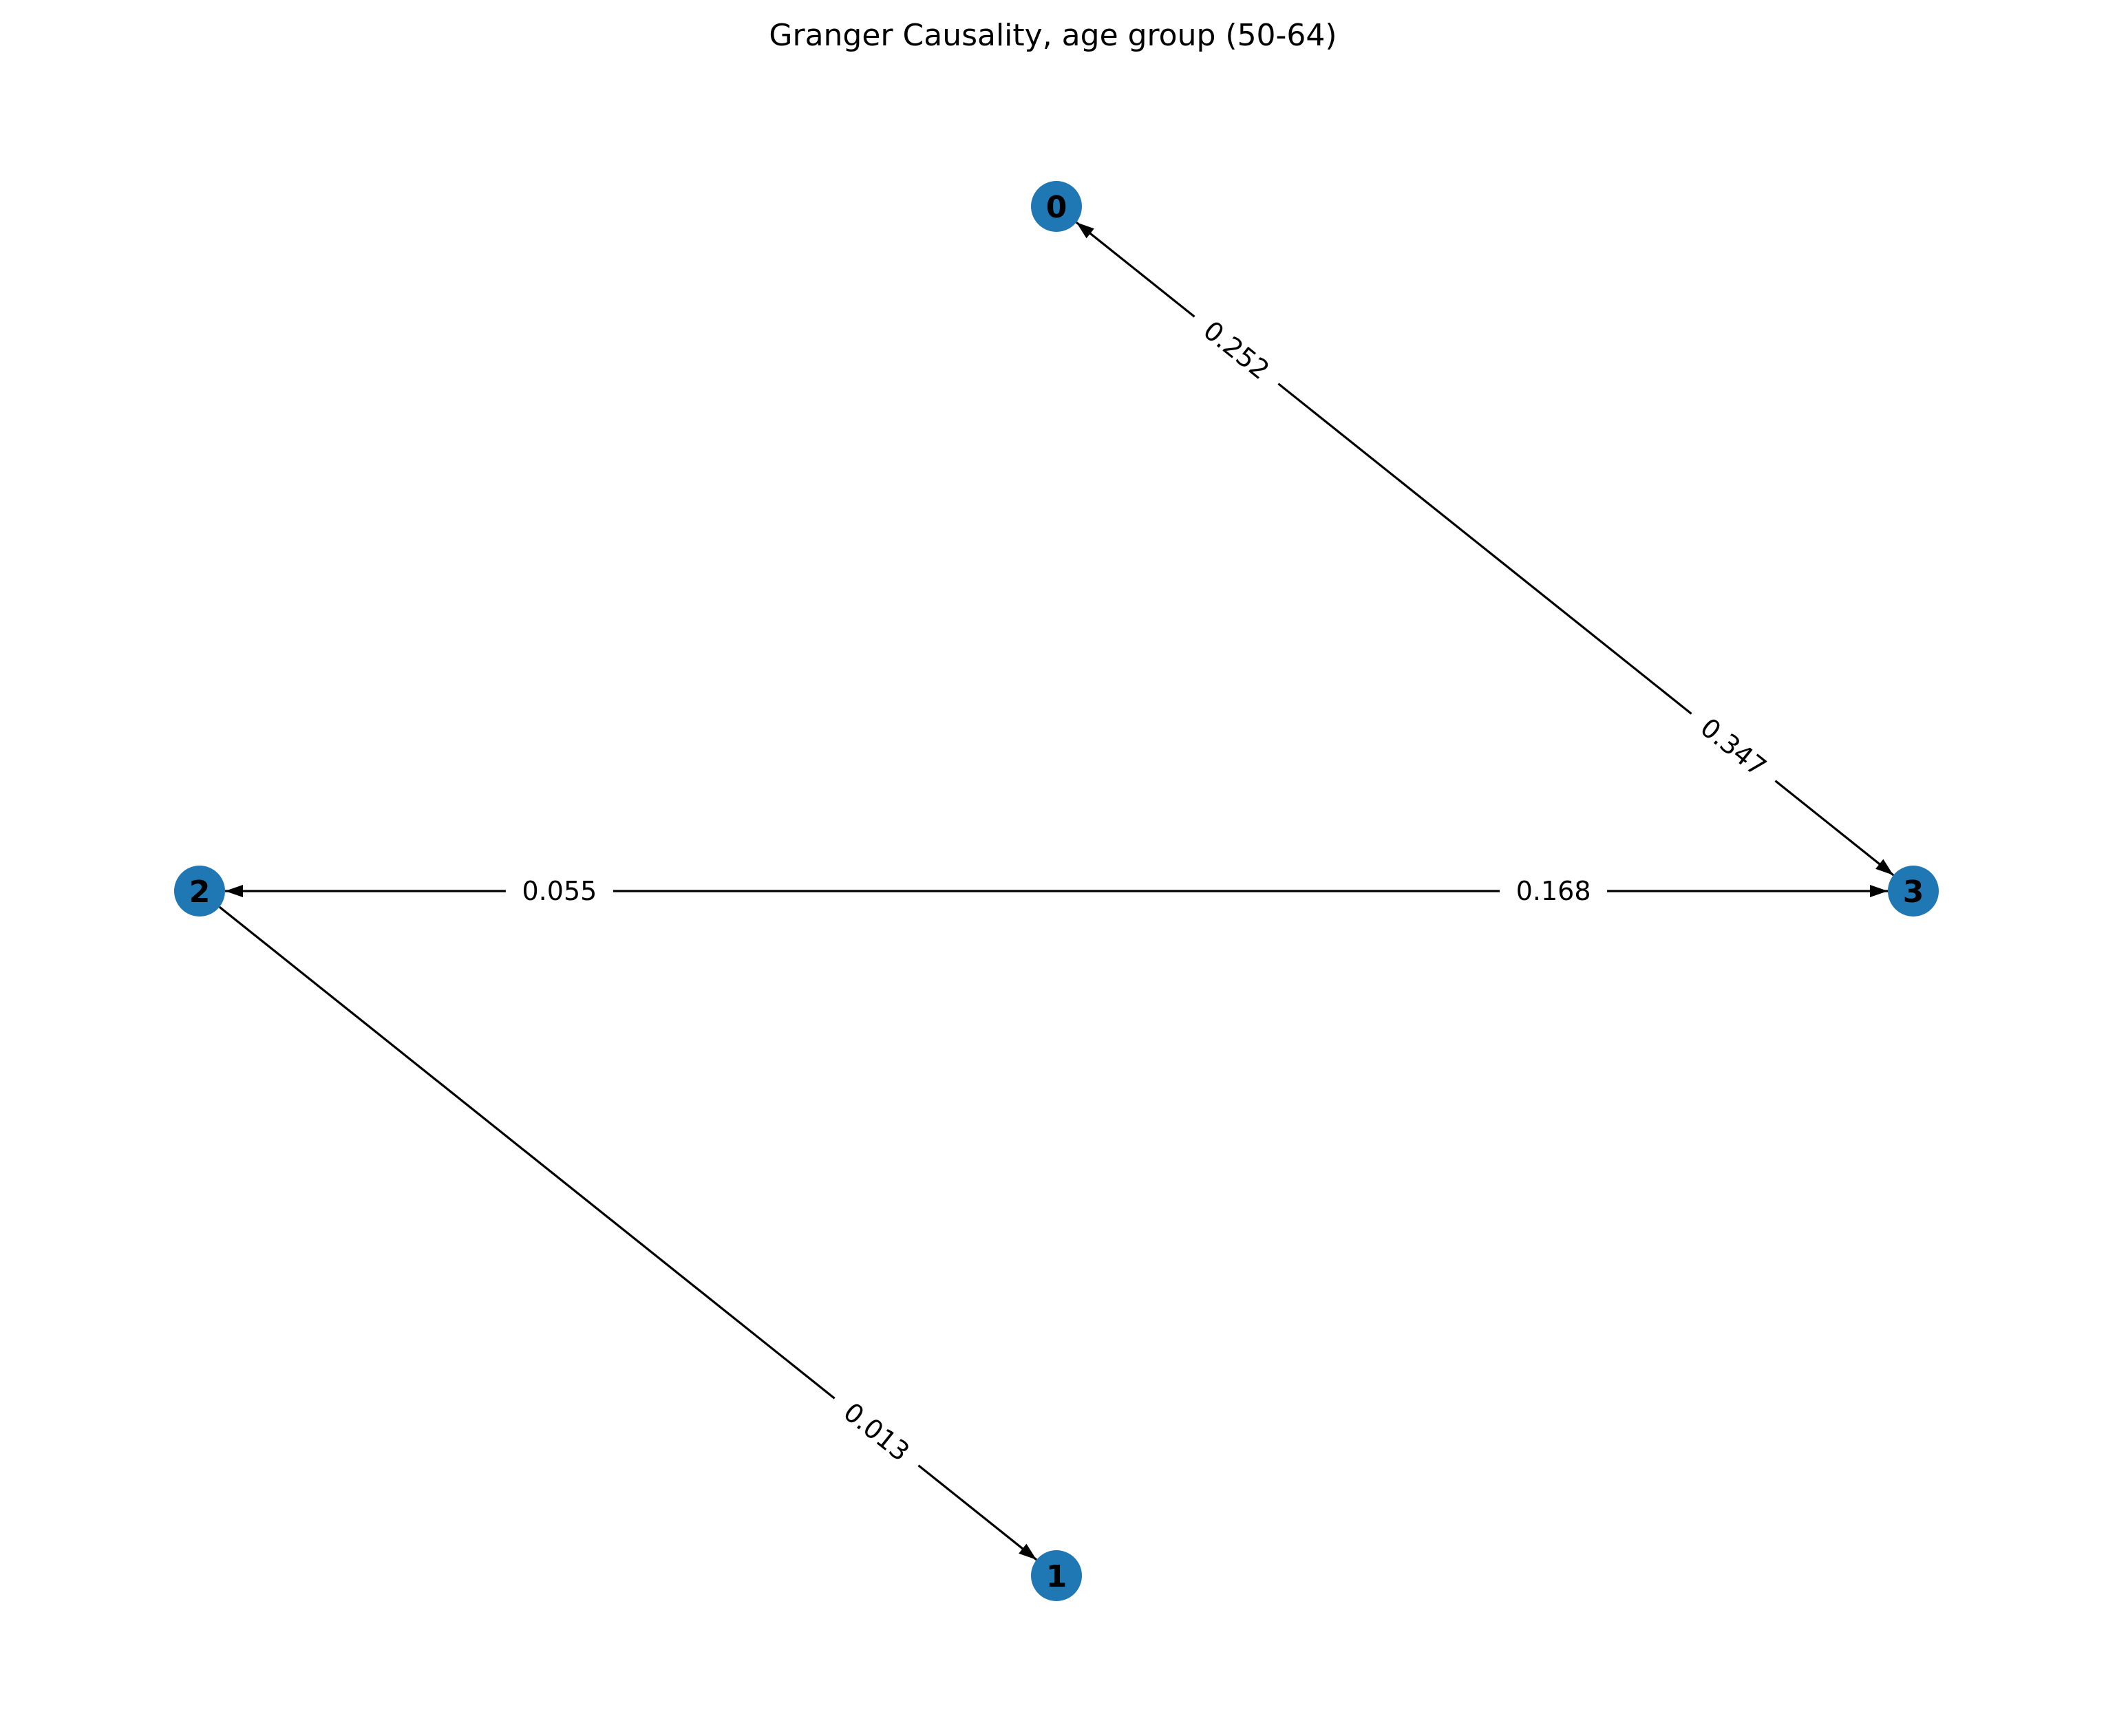 The height and width of the screenshot is (1736, 2106). I want to click on edge-label-3-to-2: 0.055, so click(559, 891).